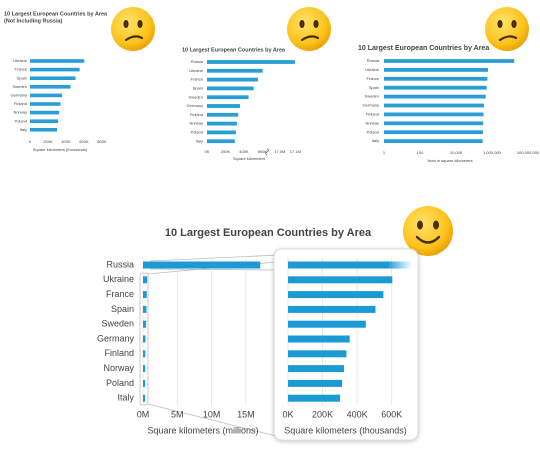 The image size is (540, 456). What do you see at coordinates (202, 430) in the screenshot?
I see `x-axis-label: Square kilometers (millions)` at bounding box center [202, 430].